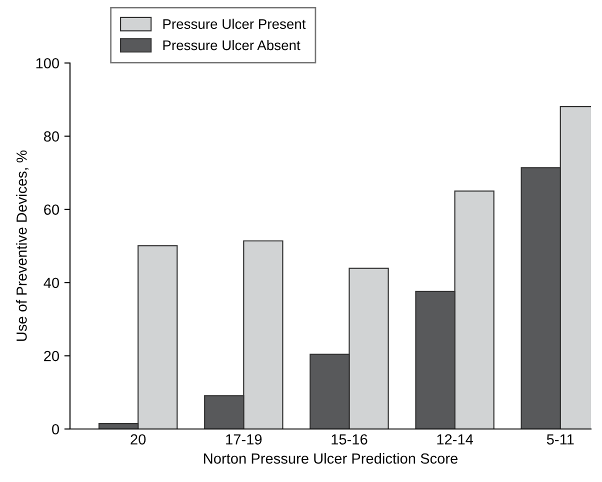  Describe the element at coordinates (52, 136) in the screenshot. I see `y-tick-label: 80` at that location.